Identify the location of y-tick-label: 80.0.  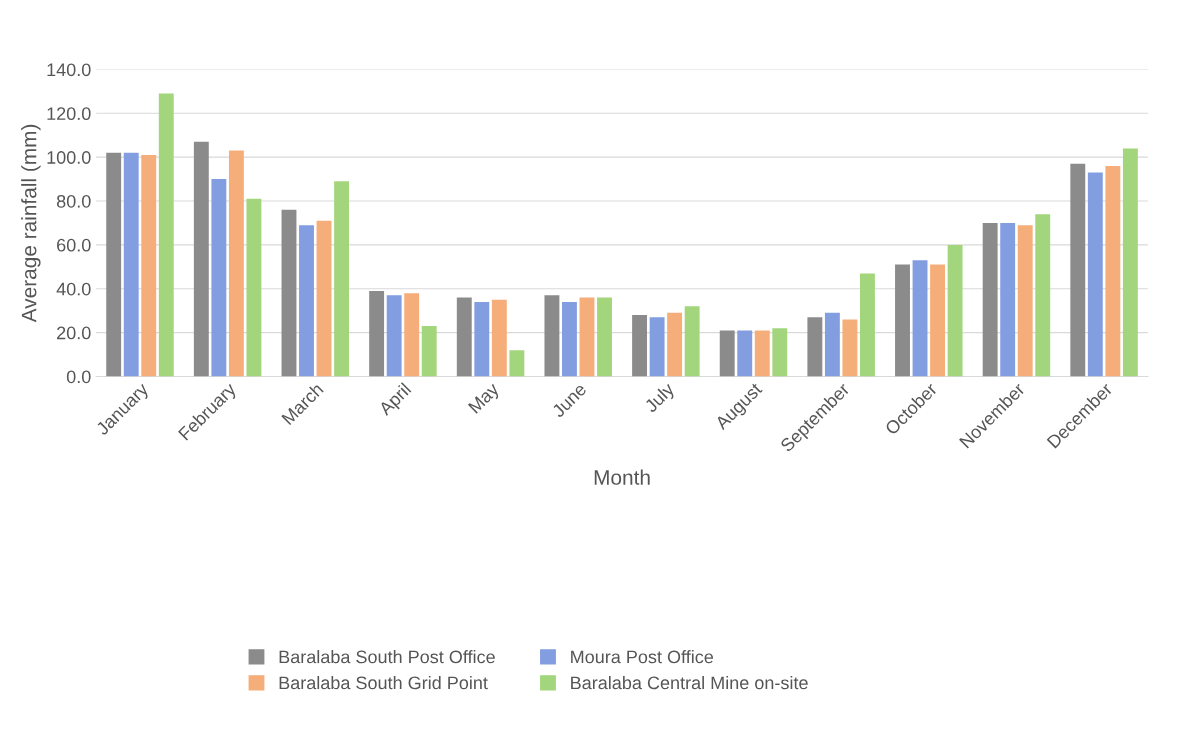
(73, 201).